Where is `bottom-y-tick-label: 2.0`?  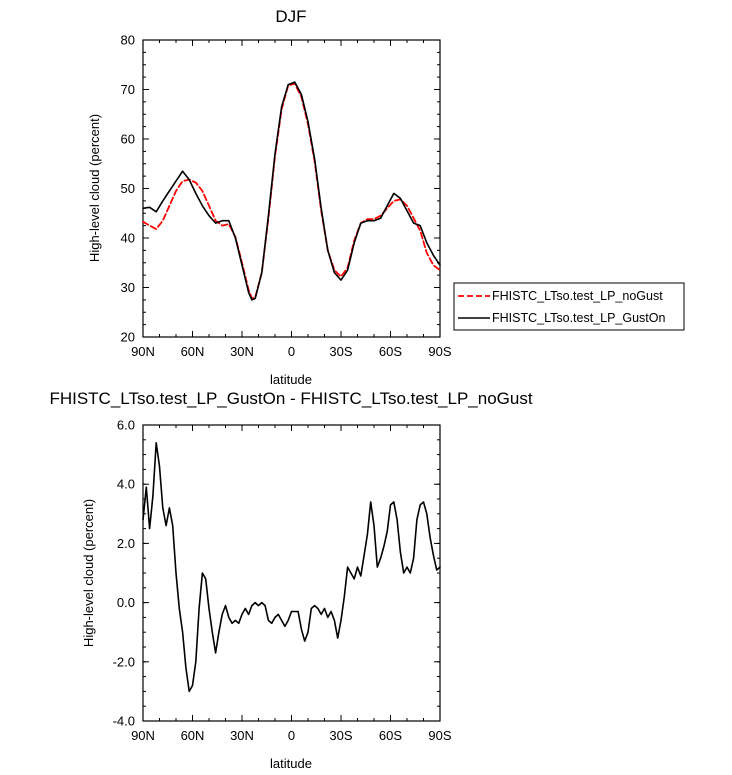
bottom-y-tick-label: 2.0 is located at coordinates (126, 543).